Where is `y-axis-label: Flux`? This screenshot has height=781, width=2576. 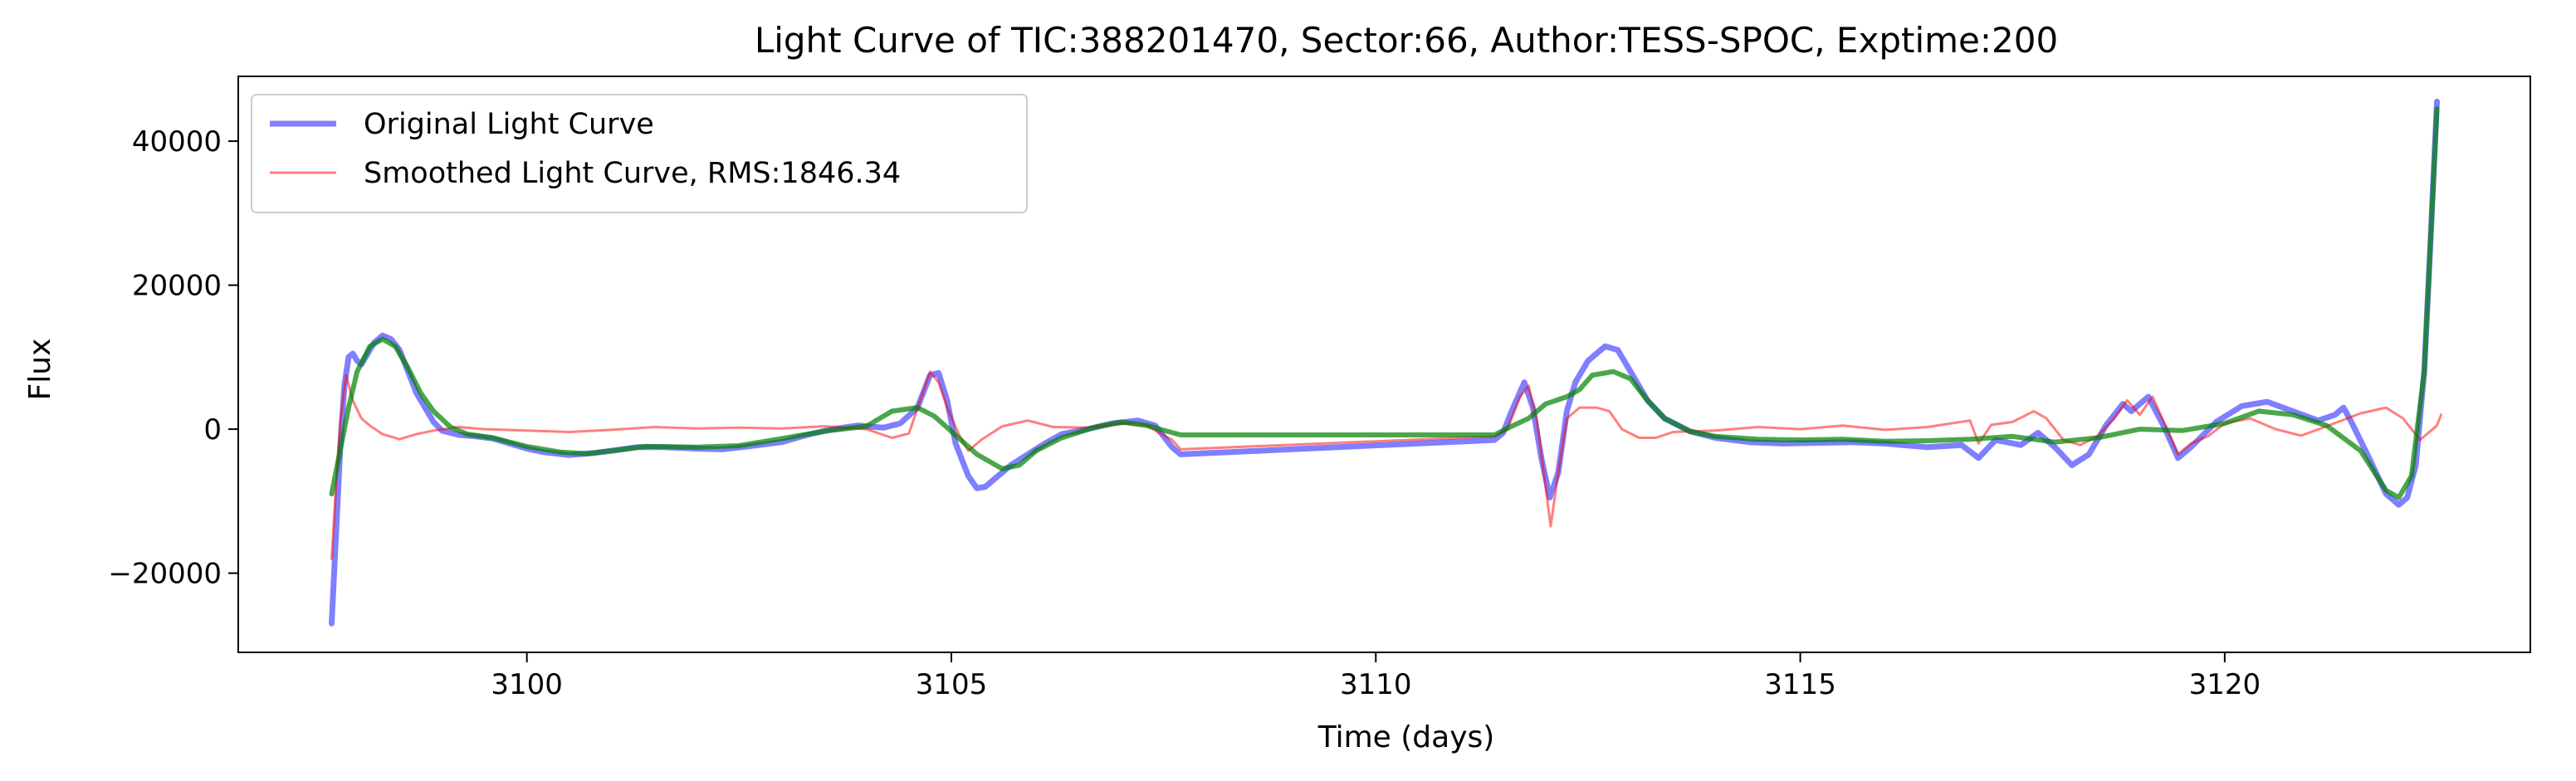
y-axis-label: Flux is located at coordinates (40, 370).